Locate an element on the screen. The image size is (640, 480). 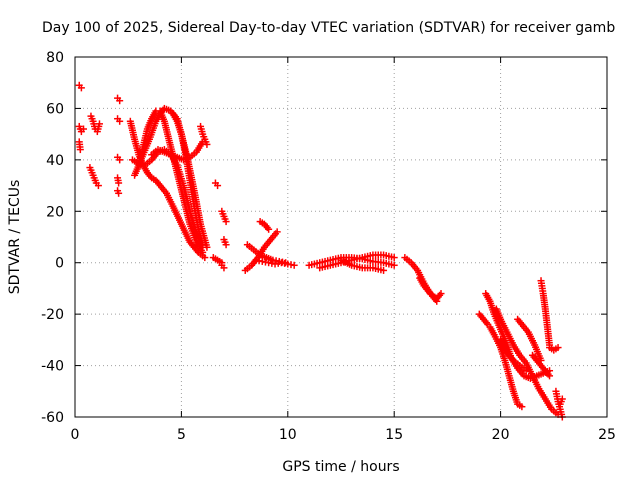
x-tick-label: 15 is located at coordinates (394, 435).